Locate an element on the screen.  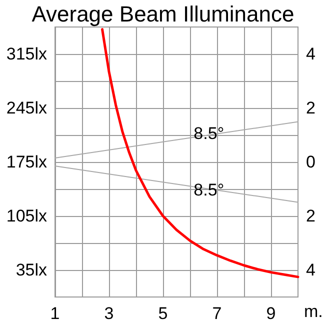
chart-title: Average Beam Illuminance is located at coordinates (163, 14).